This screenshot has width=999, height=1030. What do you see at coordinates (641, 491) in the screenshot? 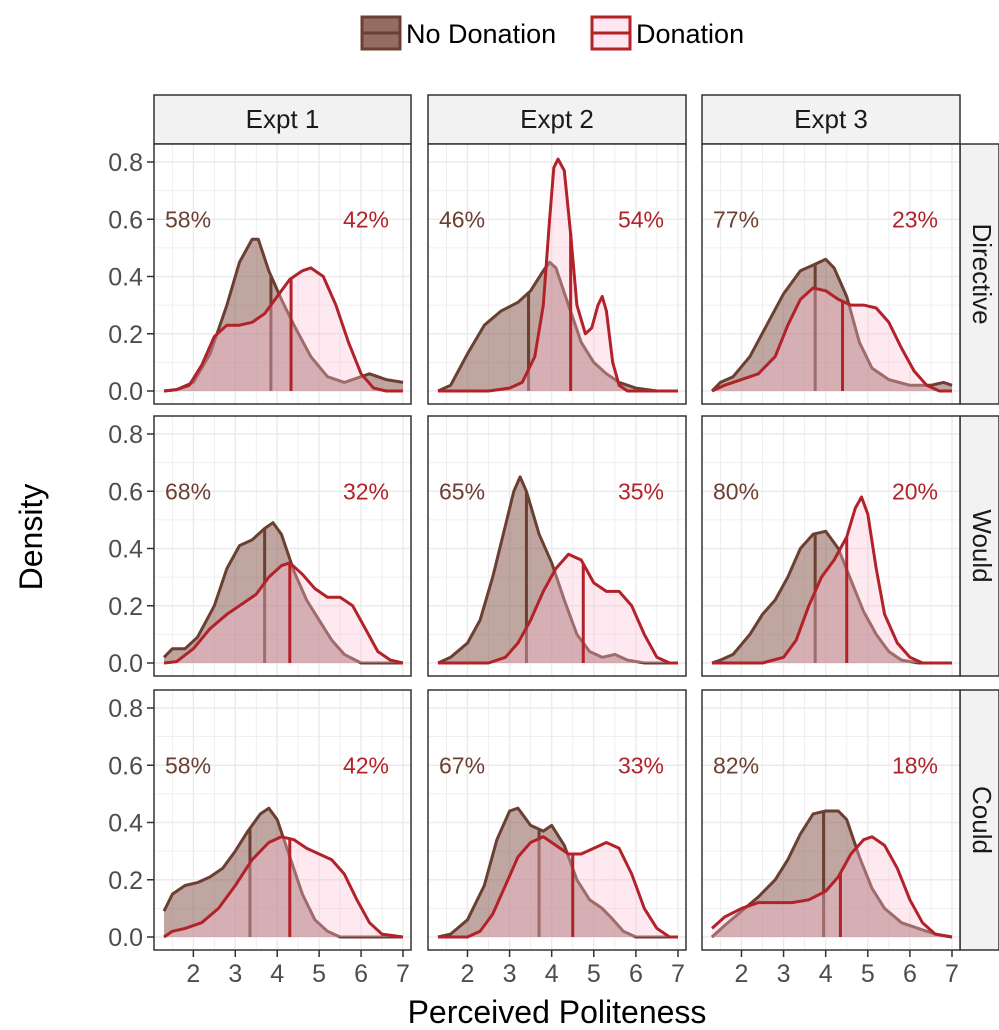
I see `pct-donation-label: 35%` at bounding box center [641, 491].